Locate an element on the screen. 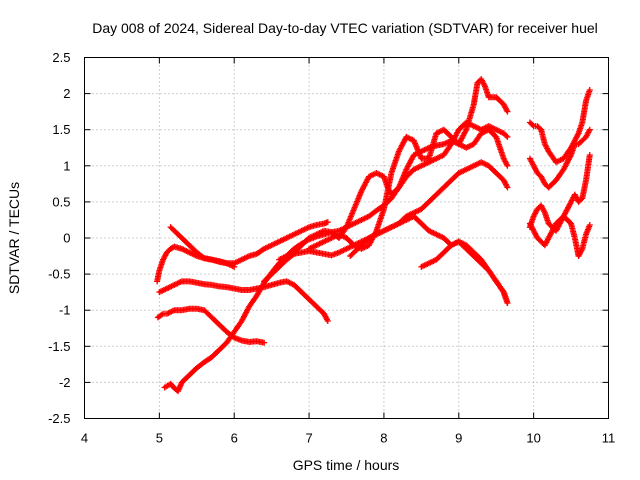 Image resolution: width=640 pixels, height=480 pixels. y-tick-label: 0.5 is located at coordinates (61, 201).